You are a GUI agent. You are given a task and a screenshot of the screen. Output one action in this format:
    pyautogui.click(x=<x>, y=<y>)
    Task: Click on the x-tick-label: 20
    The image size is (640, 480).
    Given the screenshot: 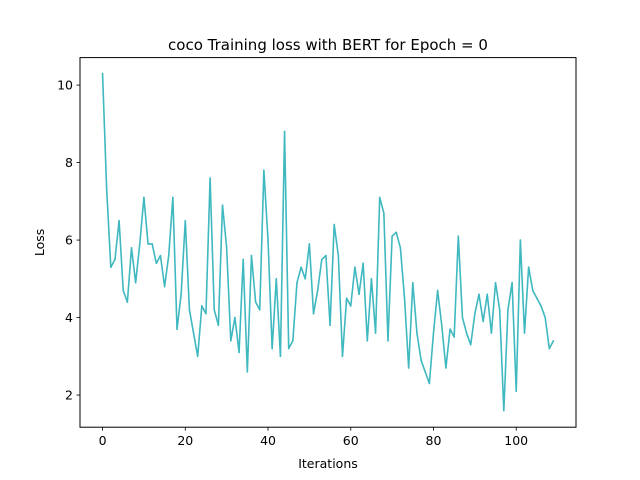 What is the action you would take?
    pyautogui.click(x=185, y=440)
    